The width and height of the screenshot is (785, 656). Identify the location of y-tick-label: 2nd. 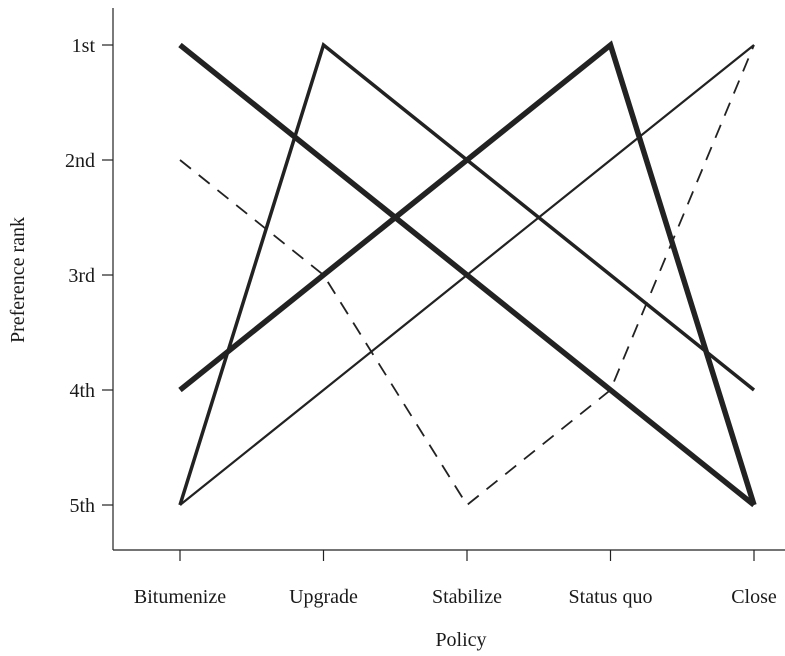
(80, 161).